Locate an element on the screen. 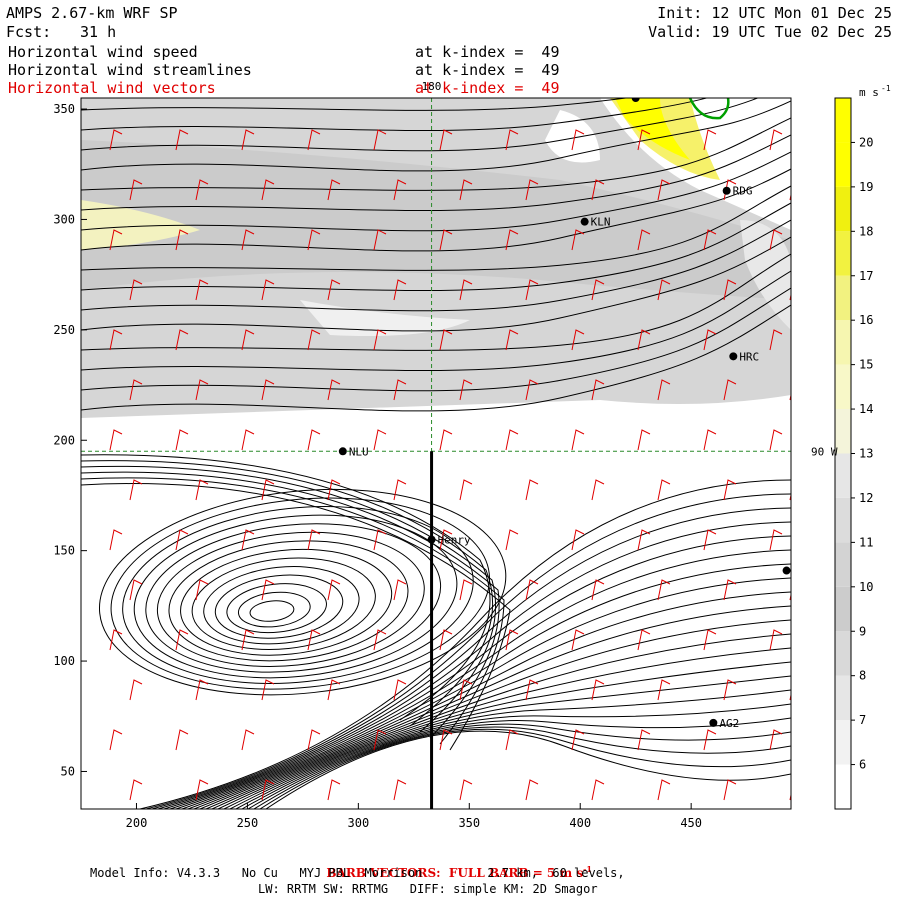  y-tick-label: 100 is located at coordinates (64, 661).